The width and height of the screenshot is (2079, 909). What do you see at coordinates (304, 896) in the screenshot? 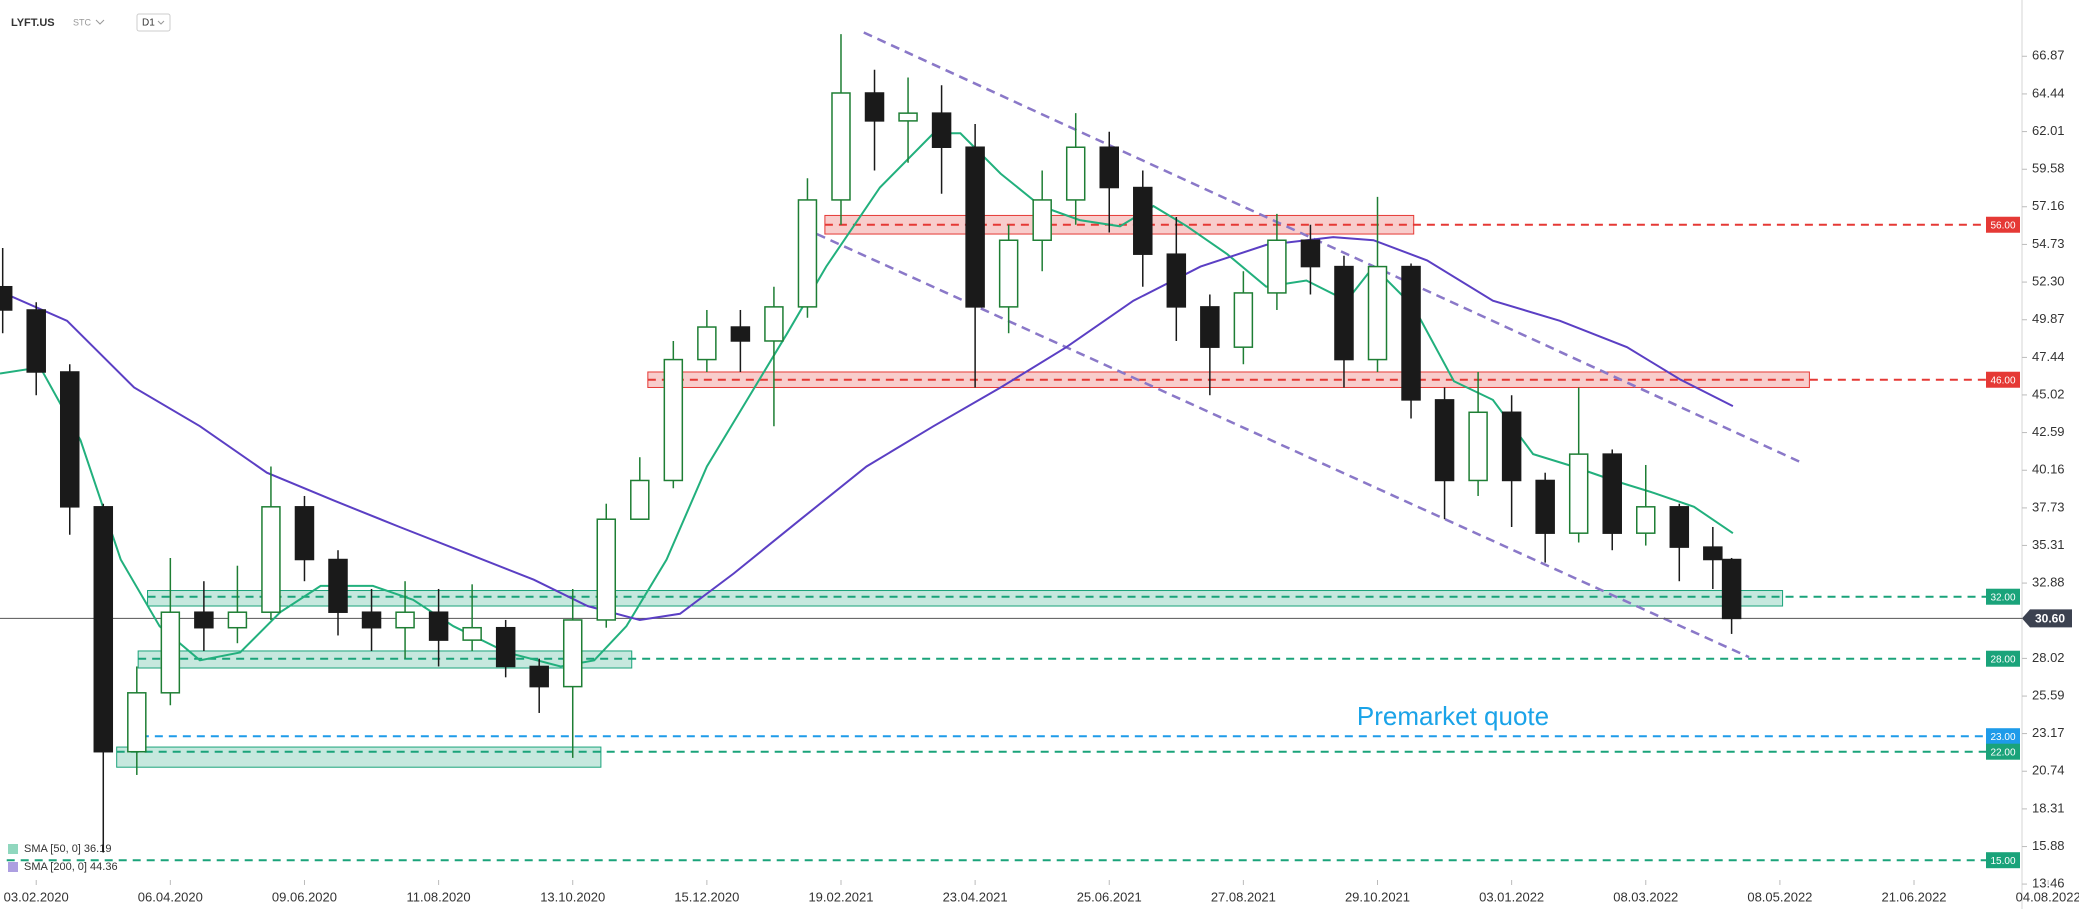
I see `x-tick-label: 09.06.2020` at bounding box center [304, 896].